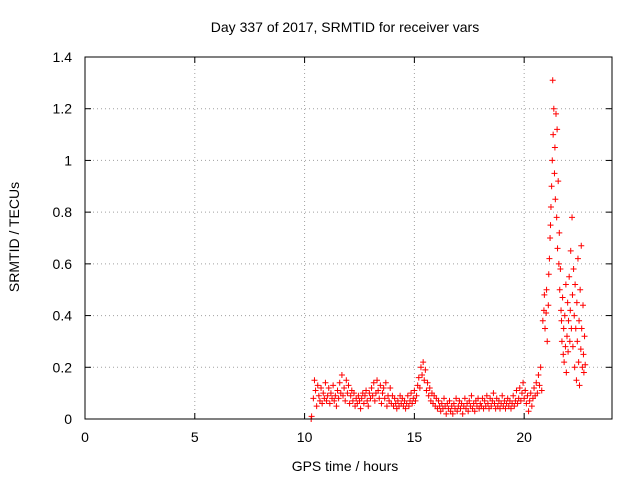  What do you see at coordinates (85, 437) in the screenshot?
I see `x-tick-label: 0` at bounding box center [85, 437].